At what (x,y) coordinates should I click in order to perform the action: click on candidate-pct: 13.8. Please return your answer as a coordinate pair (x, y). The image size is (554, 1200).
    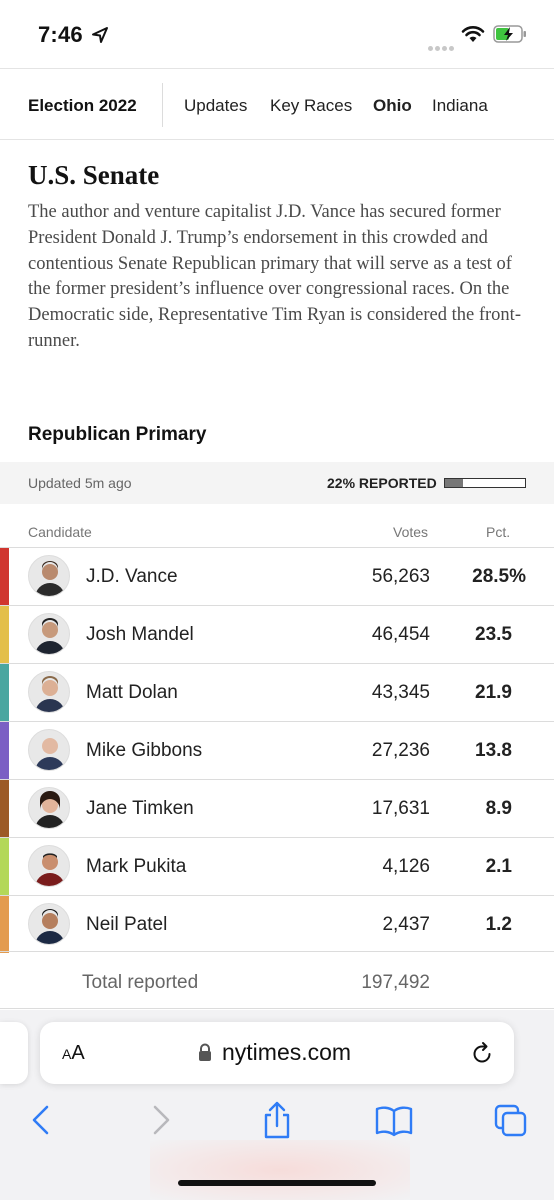
    Looking at the image, I should click on (493, 750).